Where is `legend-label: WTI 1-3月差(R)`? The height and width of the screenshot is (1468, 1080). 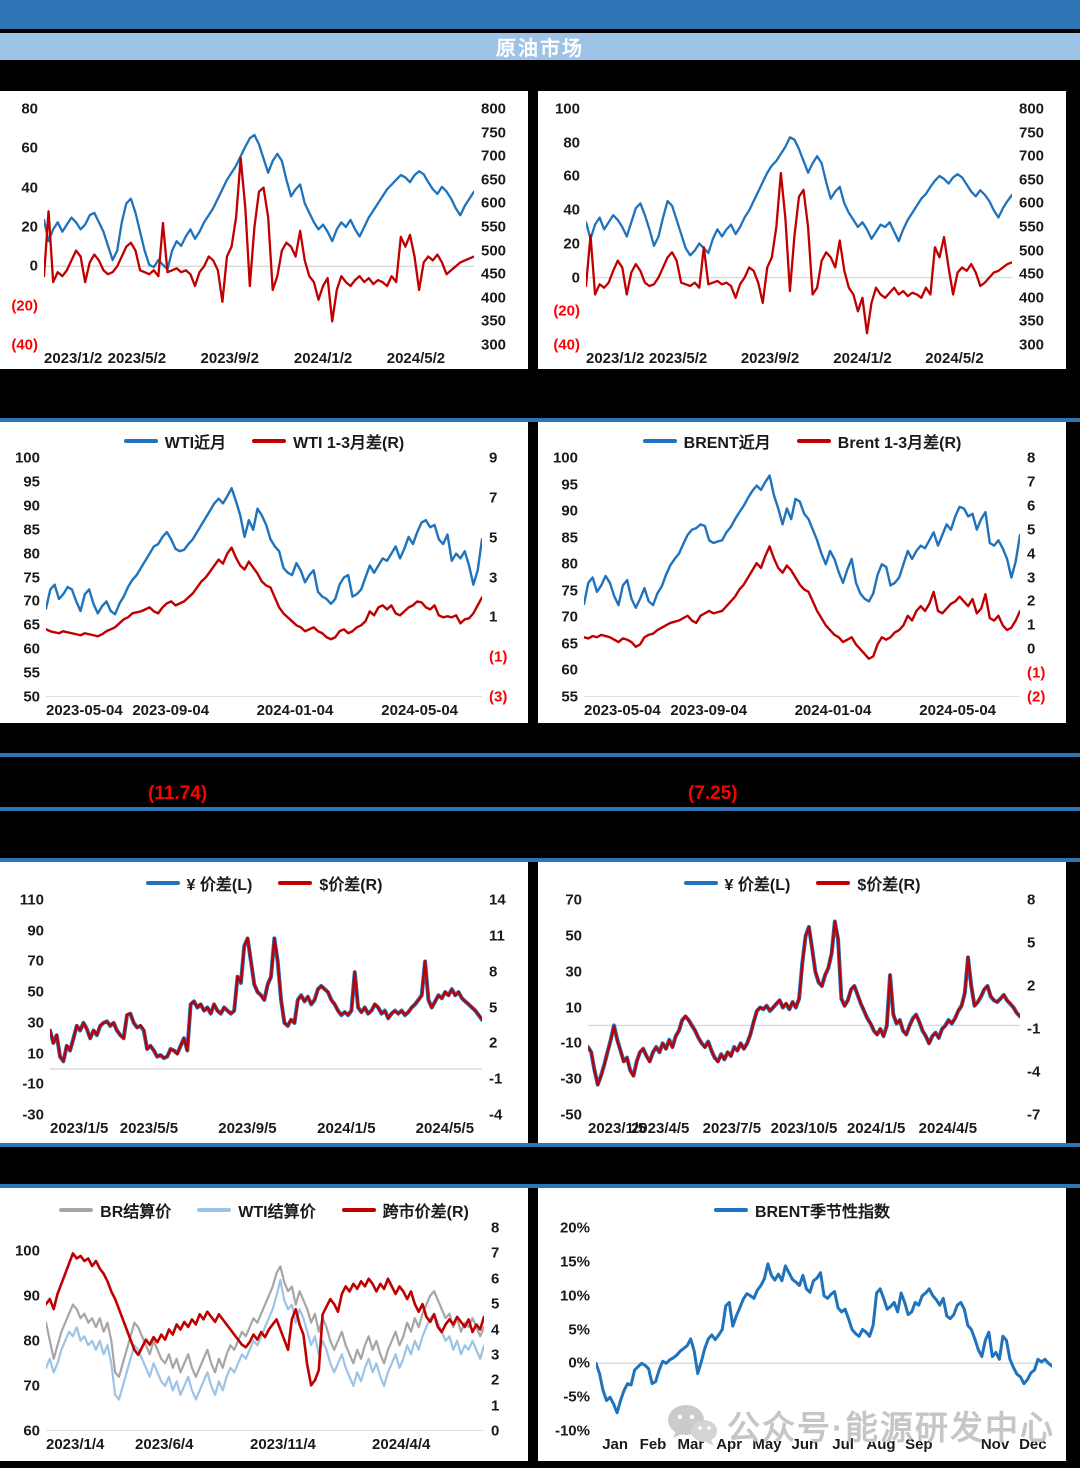 legend-label: WTI 1-3月差(R) is located at coordinates (349, 443).